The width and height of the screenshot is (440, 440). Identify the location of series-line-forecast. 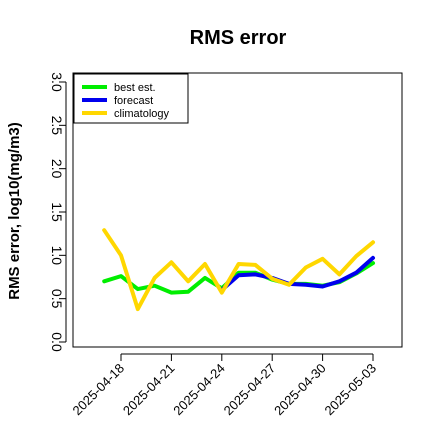
(297, 273).